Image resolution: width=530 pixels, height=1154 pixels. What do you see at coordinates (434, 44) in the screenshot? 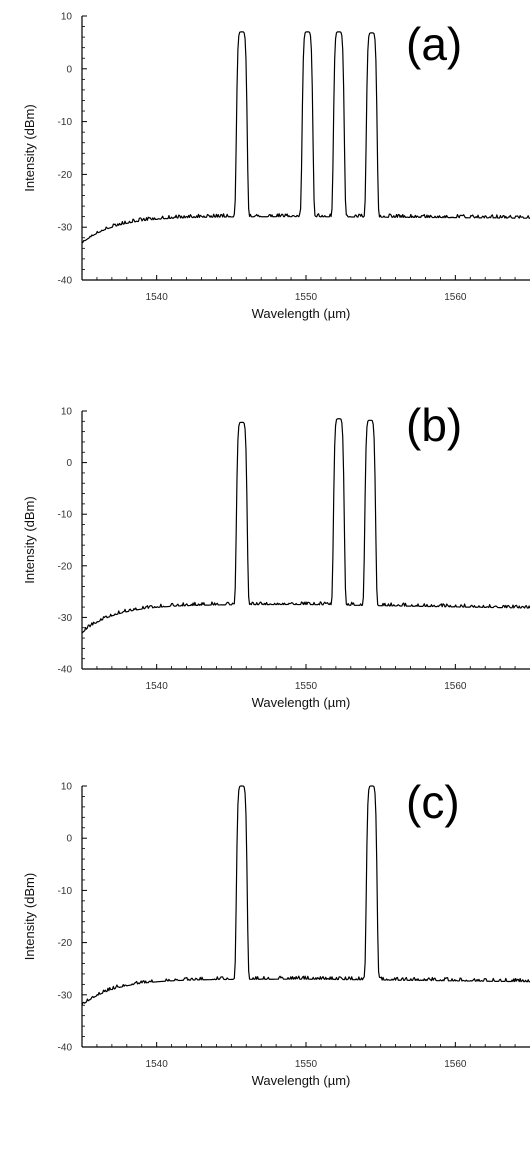
I see `panel-label: (a)` at bounding box center [434, 44].